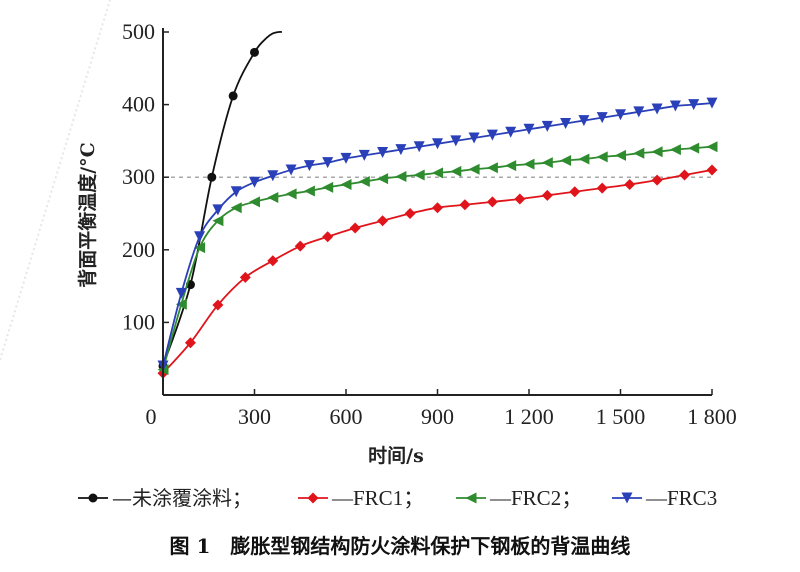 The image size is (800, 572). I want to click on legend-label: —FRC2；, so click(535, 498).